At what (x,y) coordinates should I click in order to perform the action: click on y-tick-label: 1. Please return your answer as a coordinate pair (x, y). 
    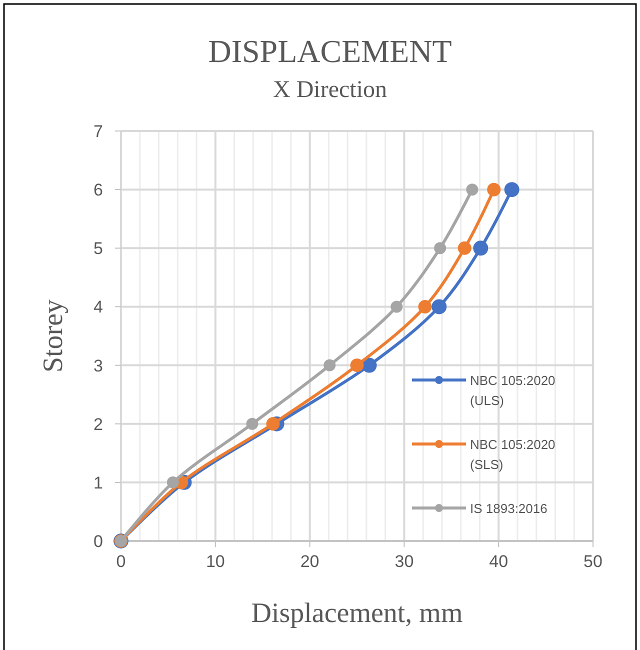
    Looking at the image, I should click on (98, 482).